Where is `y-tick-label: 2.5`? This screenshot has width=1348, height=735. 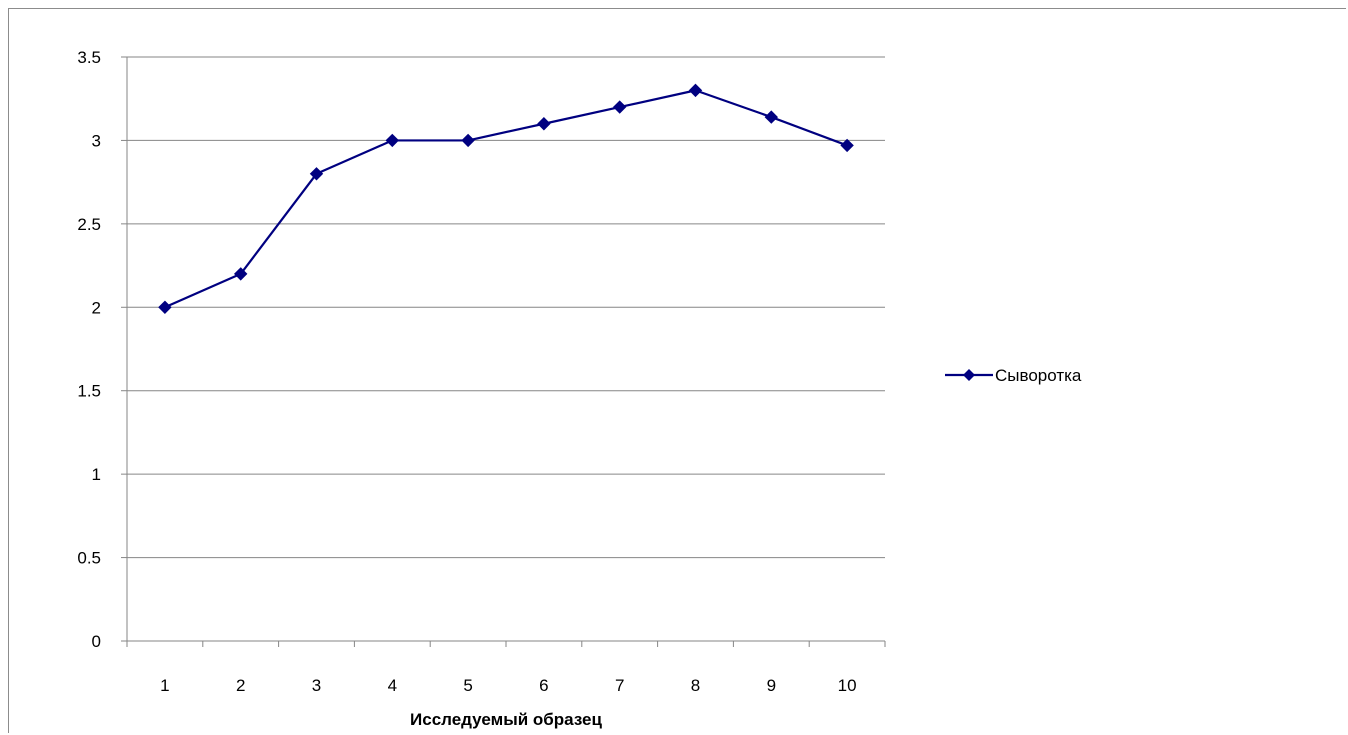 y-tick-label: 2.5 is located at coordinates (89, 224).